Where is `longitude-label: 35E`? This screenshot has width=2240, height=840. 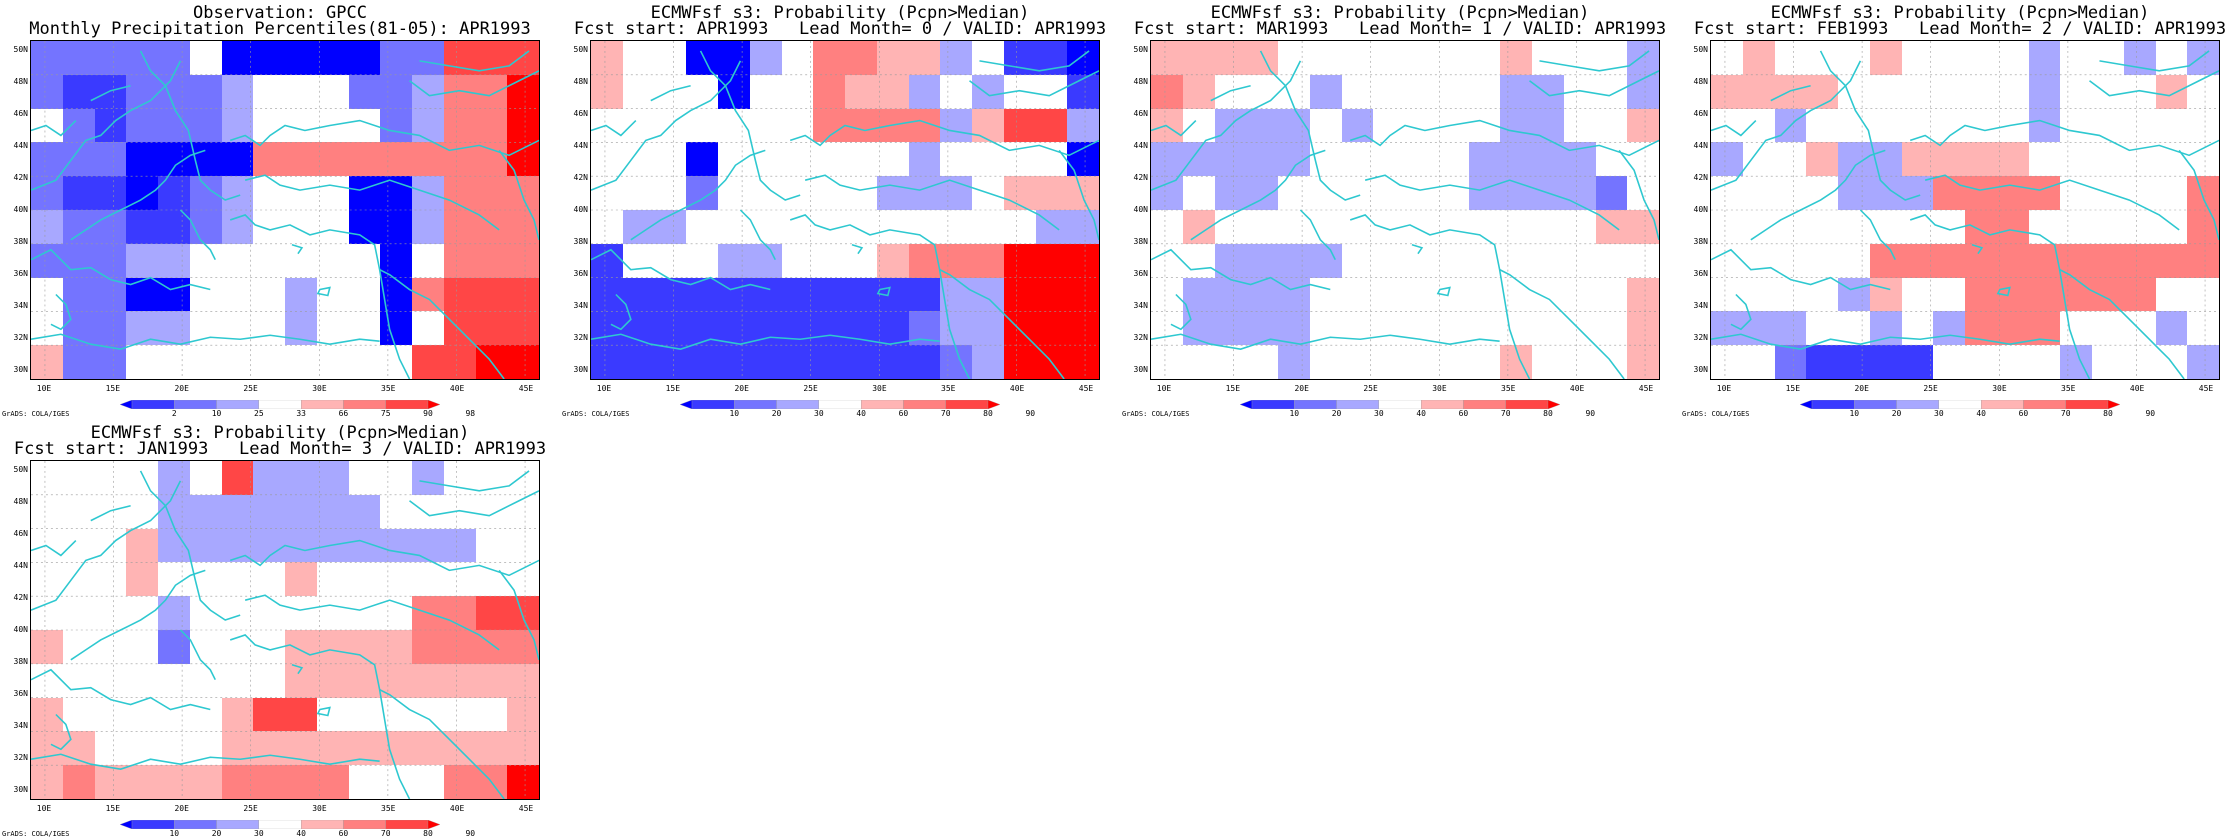
longitude-label: 35E is located at coordinates (2068, 388).